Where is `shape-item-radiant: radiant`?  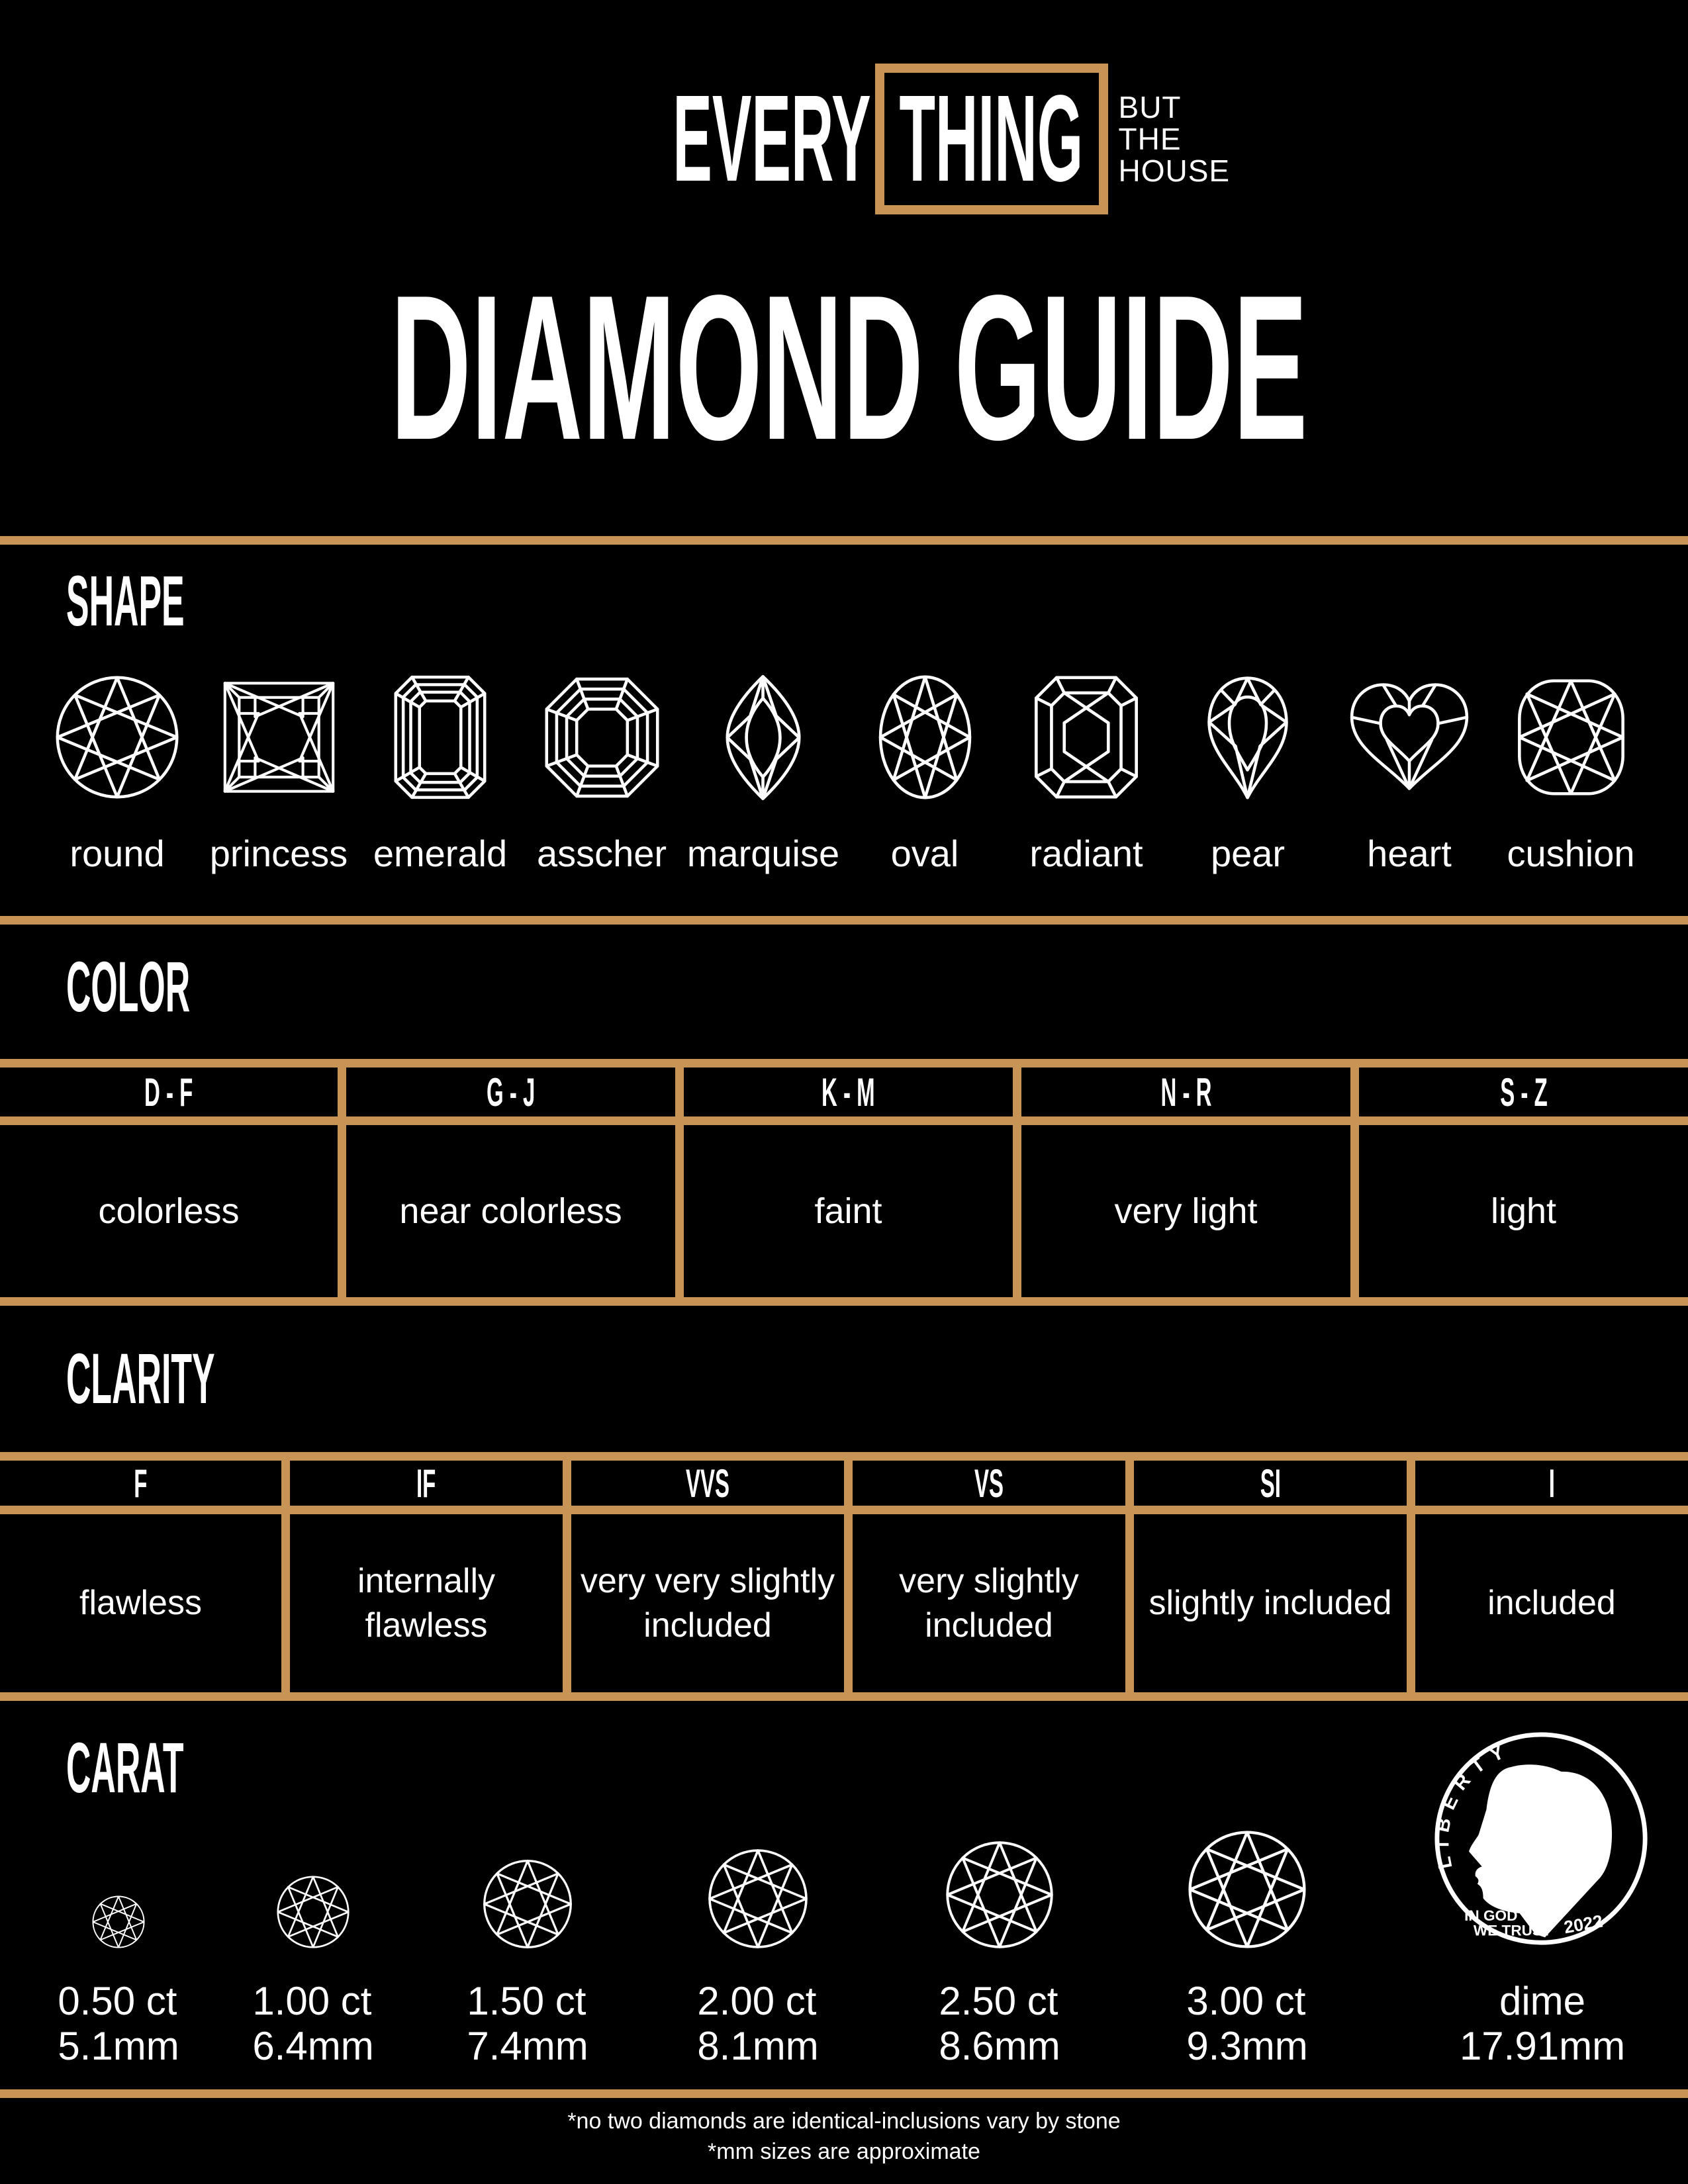 shape-item-radiant: radiant is located at coordinates (1086, 771).